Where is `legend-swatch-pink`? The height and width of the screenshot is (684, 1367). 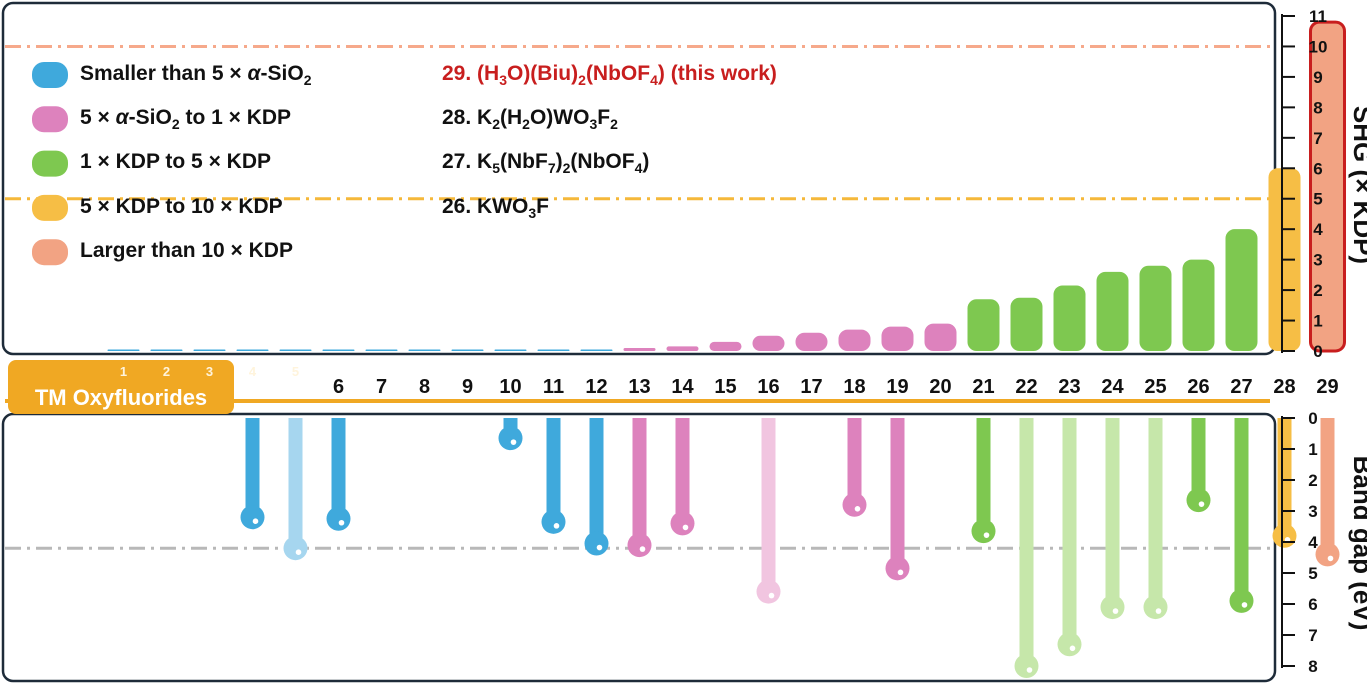 legend-swatch-pink is located at coordinates (50, 119).